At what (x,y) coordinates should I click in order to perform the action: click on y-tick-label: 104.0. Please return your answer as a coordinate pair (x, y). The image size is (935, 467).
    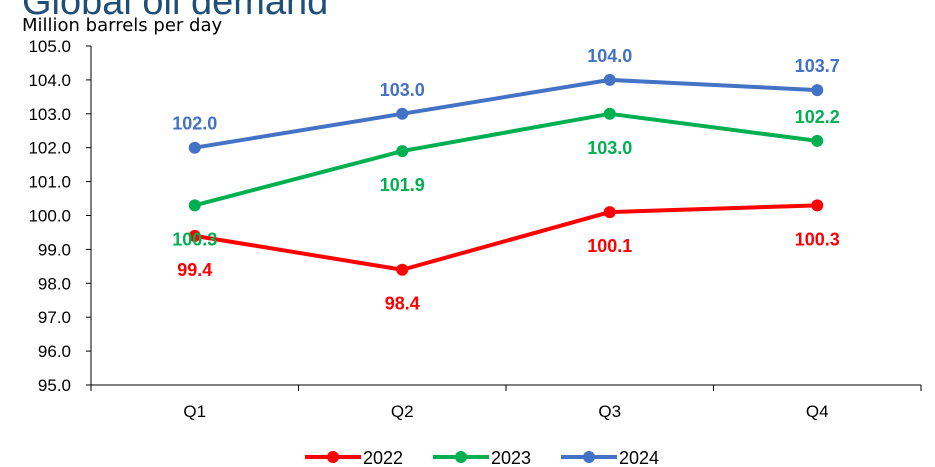
    Looking at the image, I should click on (49, 80).